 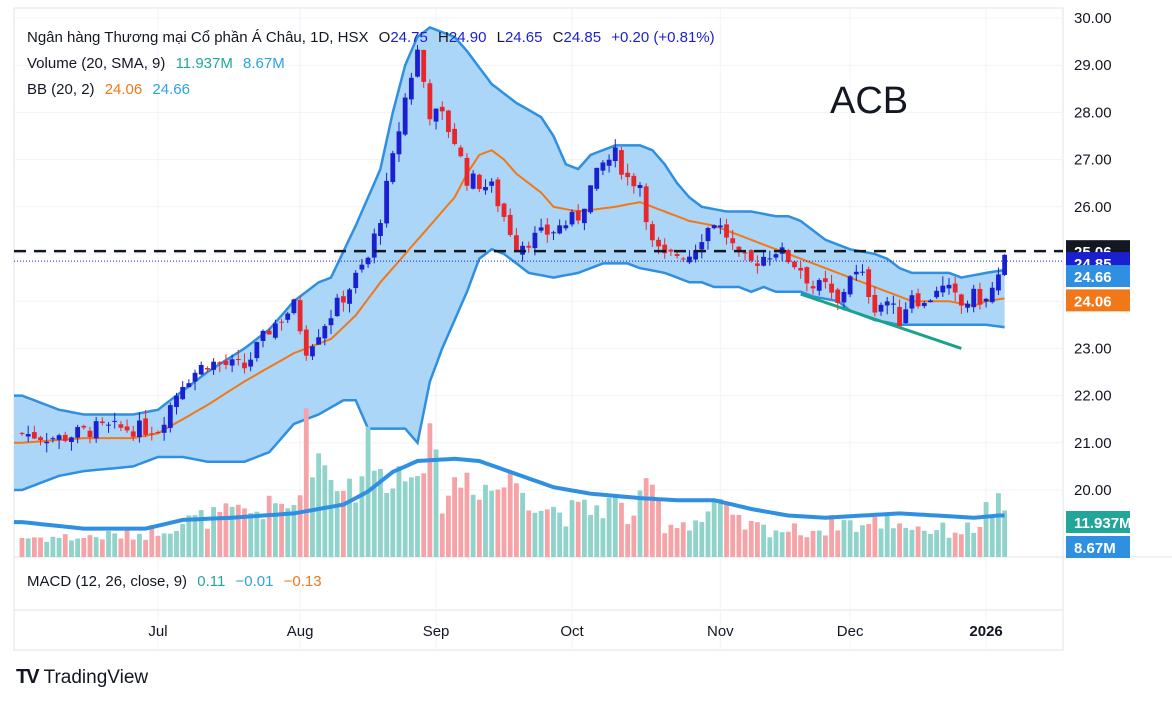 What do you see at coordinates (663, 37) in the screenshot?
I see `legend-change: +0.20 (+0.81%)` at bounding box center [663, 37].